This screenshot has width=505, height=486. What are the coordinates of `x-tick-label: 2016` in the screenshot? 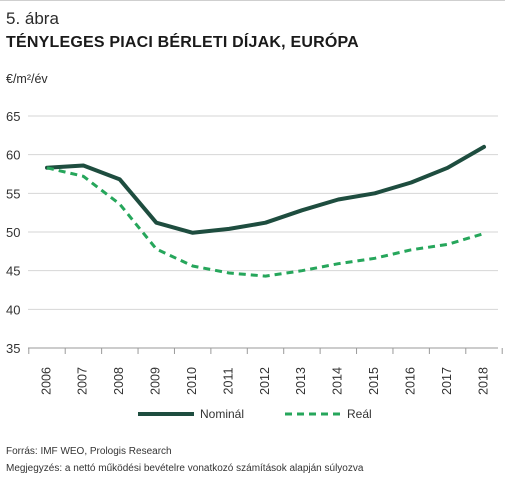 It's located at (410, 381).